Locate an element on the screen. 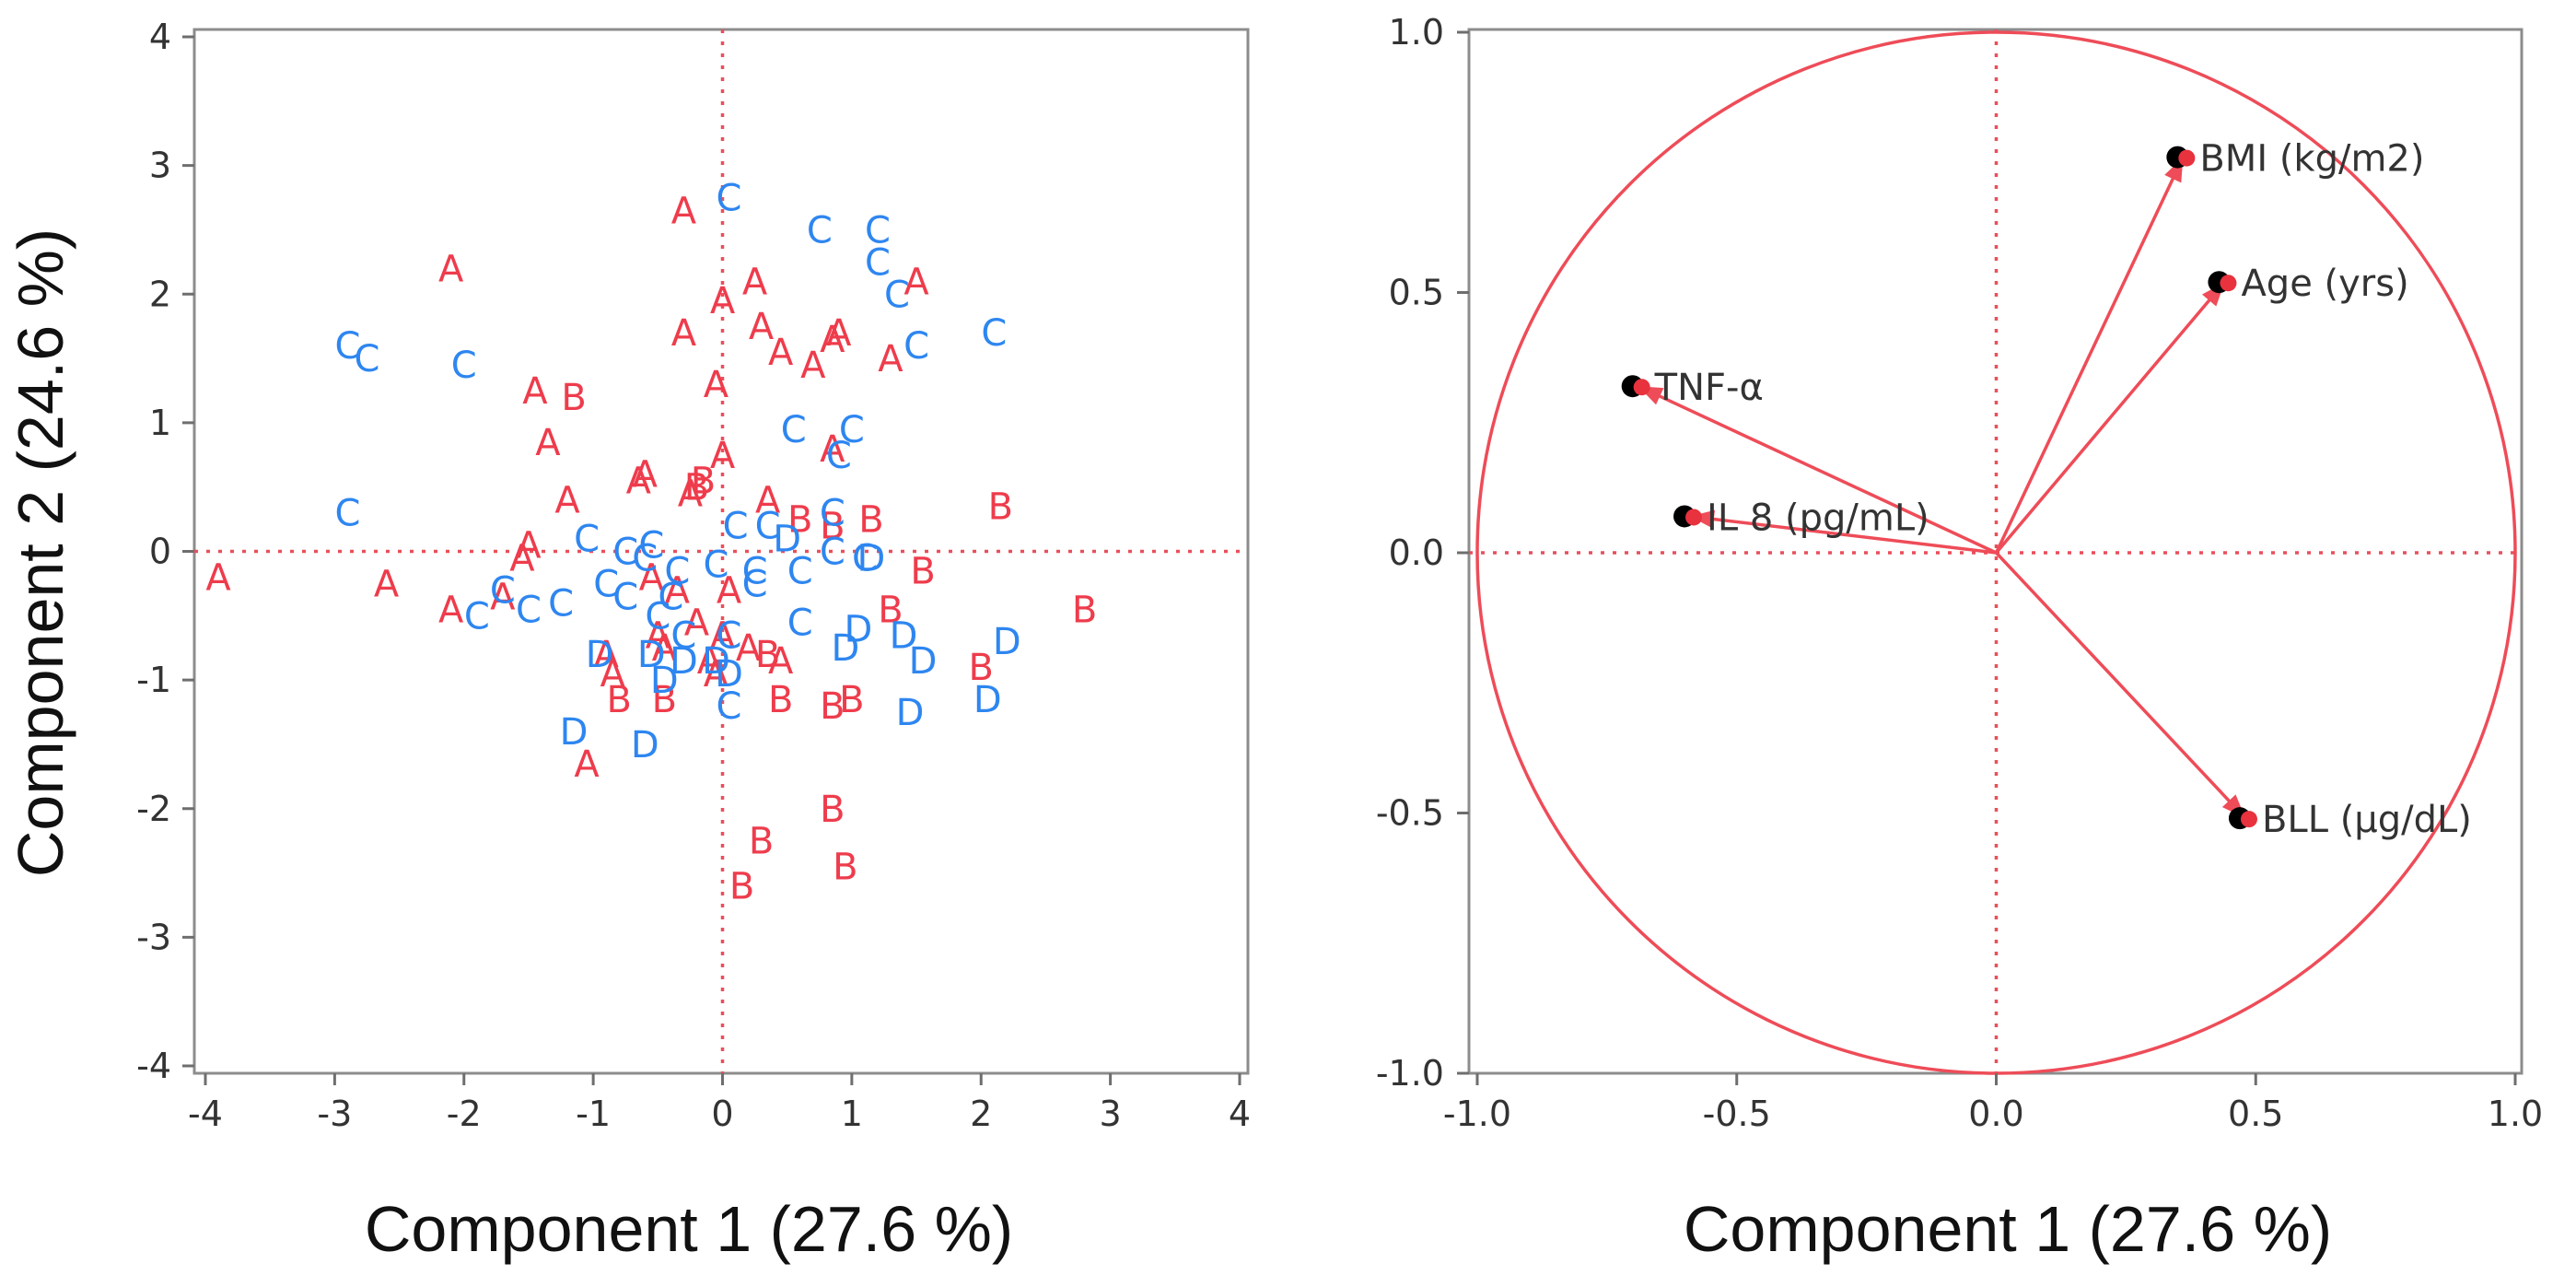  loading-marker-highlight-bmi-kg-m2 is located at coordinates (2187, 158).